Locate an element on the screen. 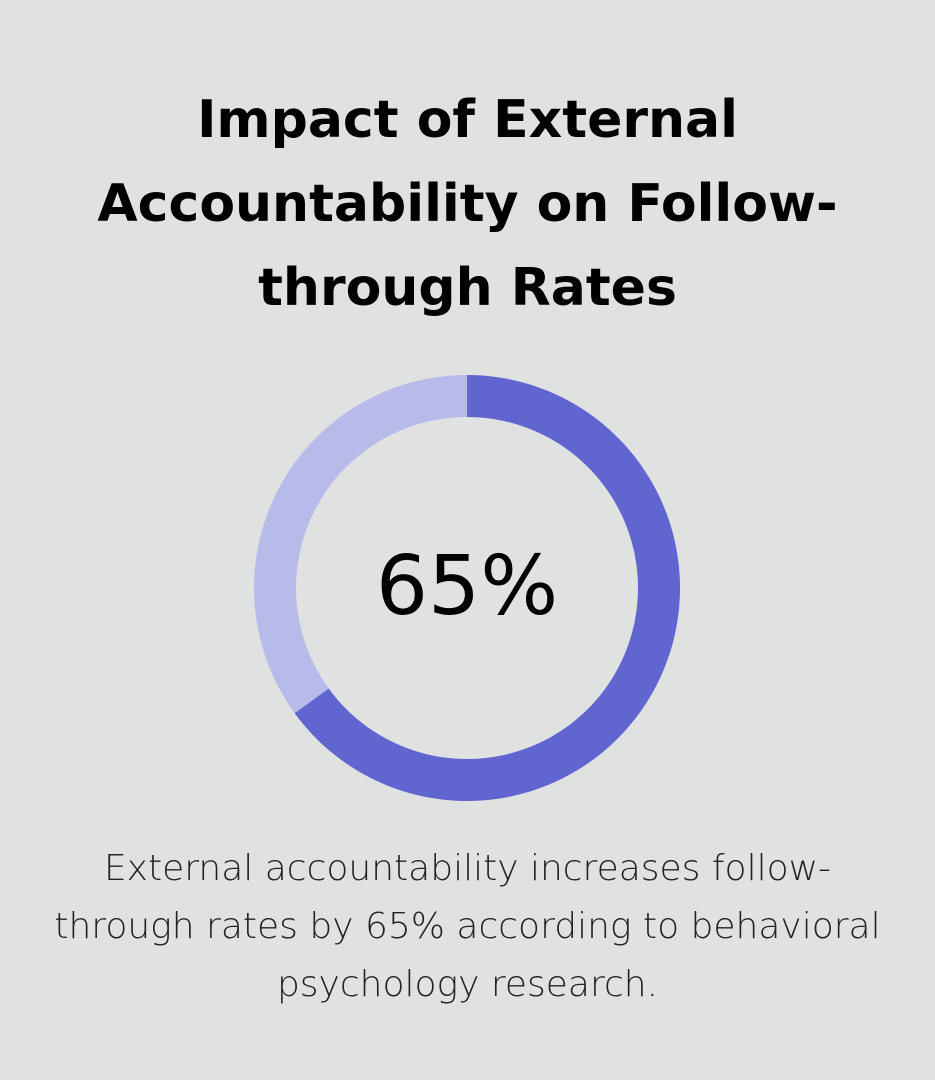 The image size is (935, 1080). donut-segment-remainder is located at coordinates (360, 544).